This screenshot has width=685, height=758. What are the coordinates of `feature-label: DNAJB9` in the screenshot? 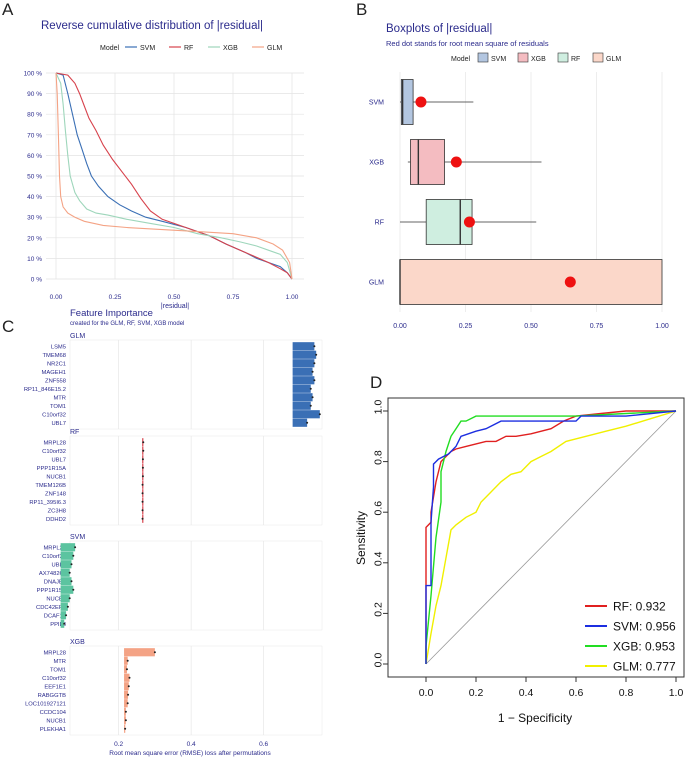 It's located at (55, 582).